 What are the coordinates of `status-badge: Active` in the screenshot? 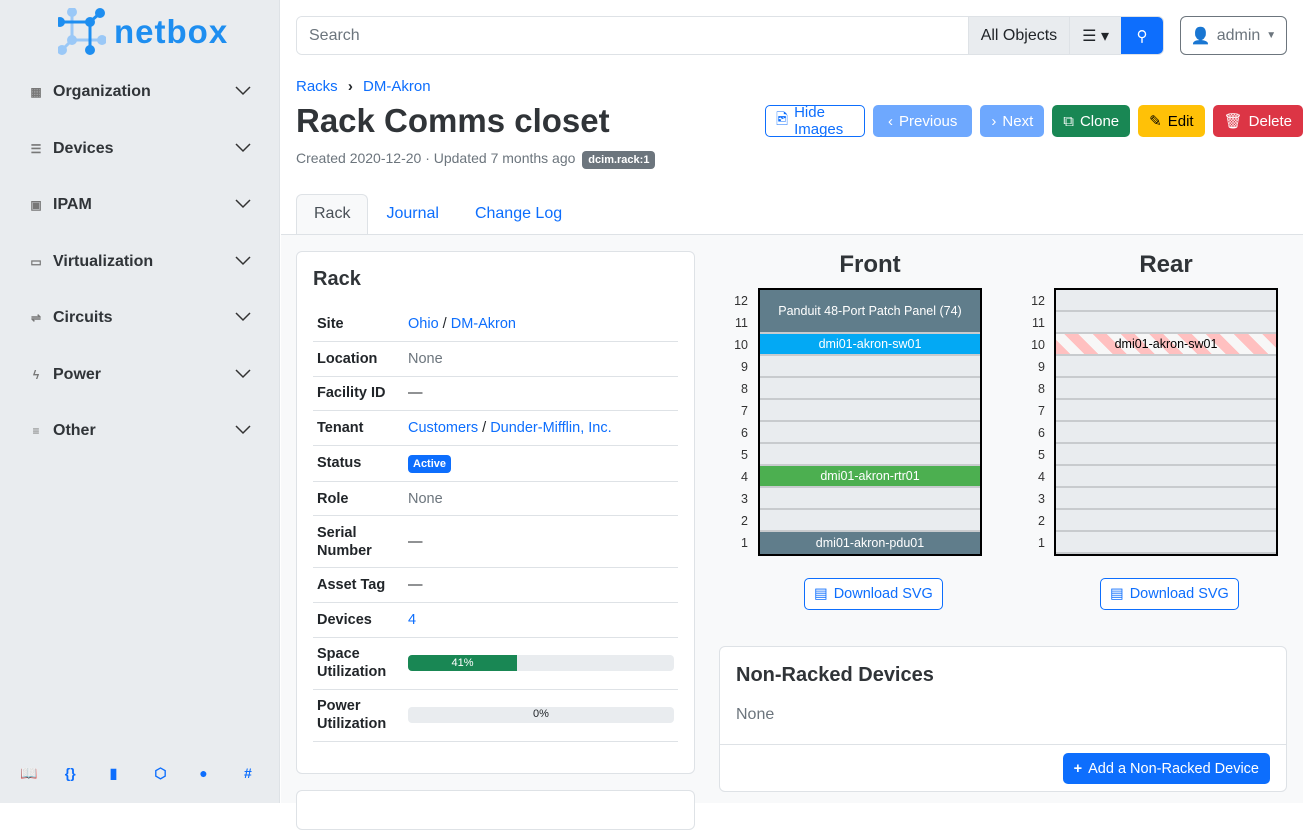 It's located at (430, 464).